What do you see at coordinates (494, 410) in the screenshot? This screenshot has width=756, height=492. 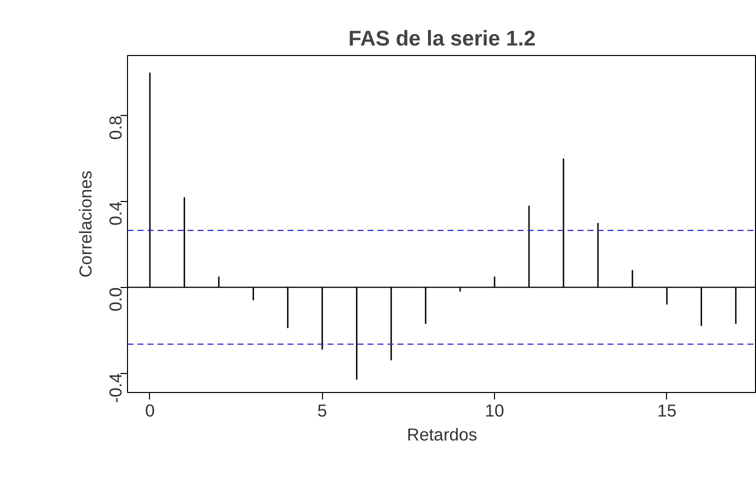 I see `x-tick-label: 10` at bounding box center [494, 410].